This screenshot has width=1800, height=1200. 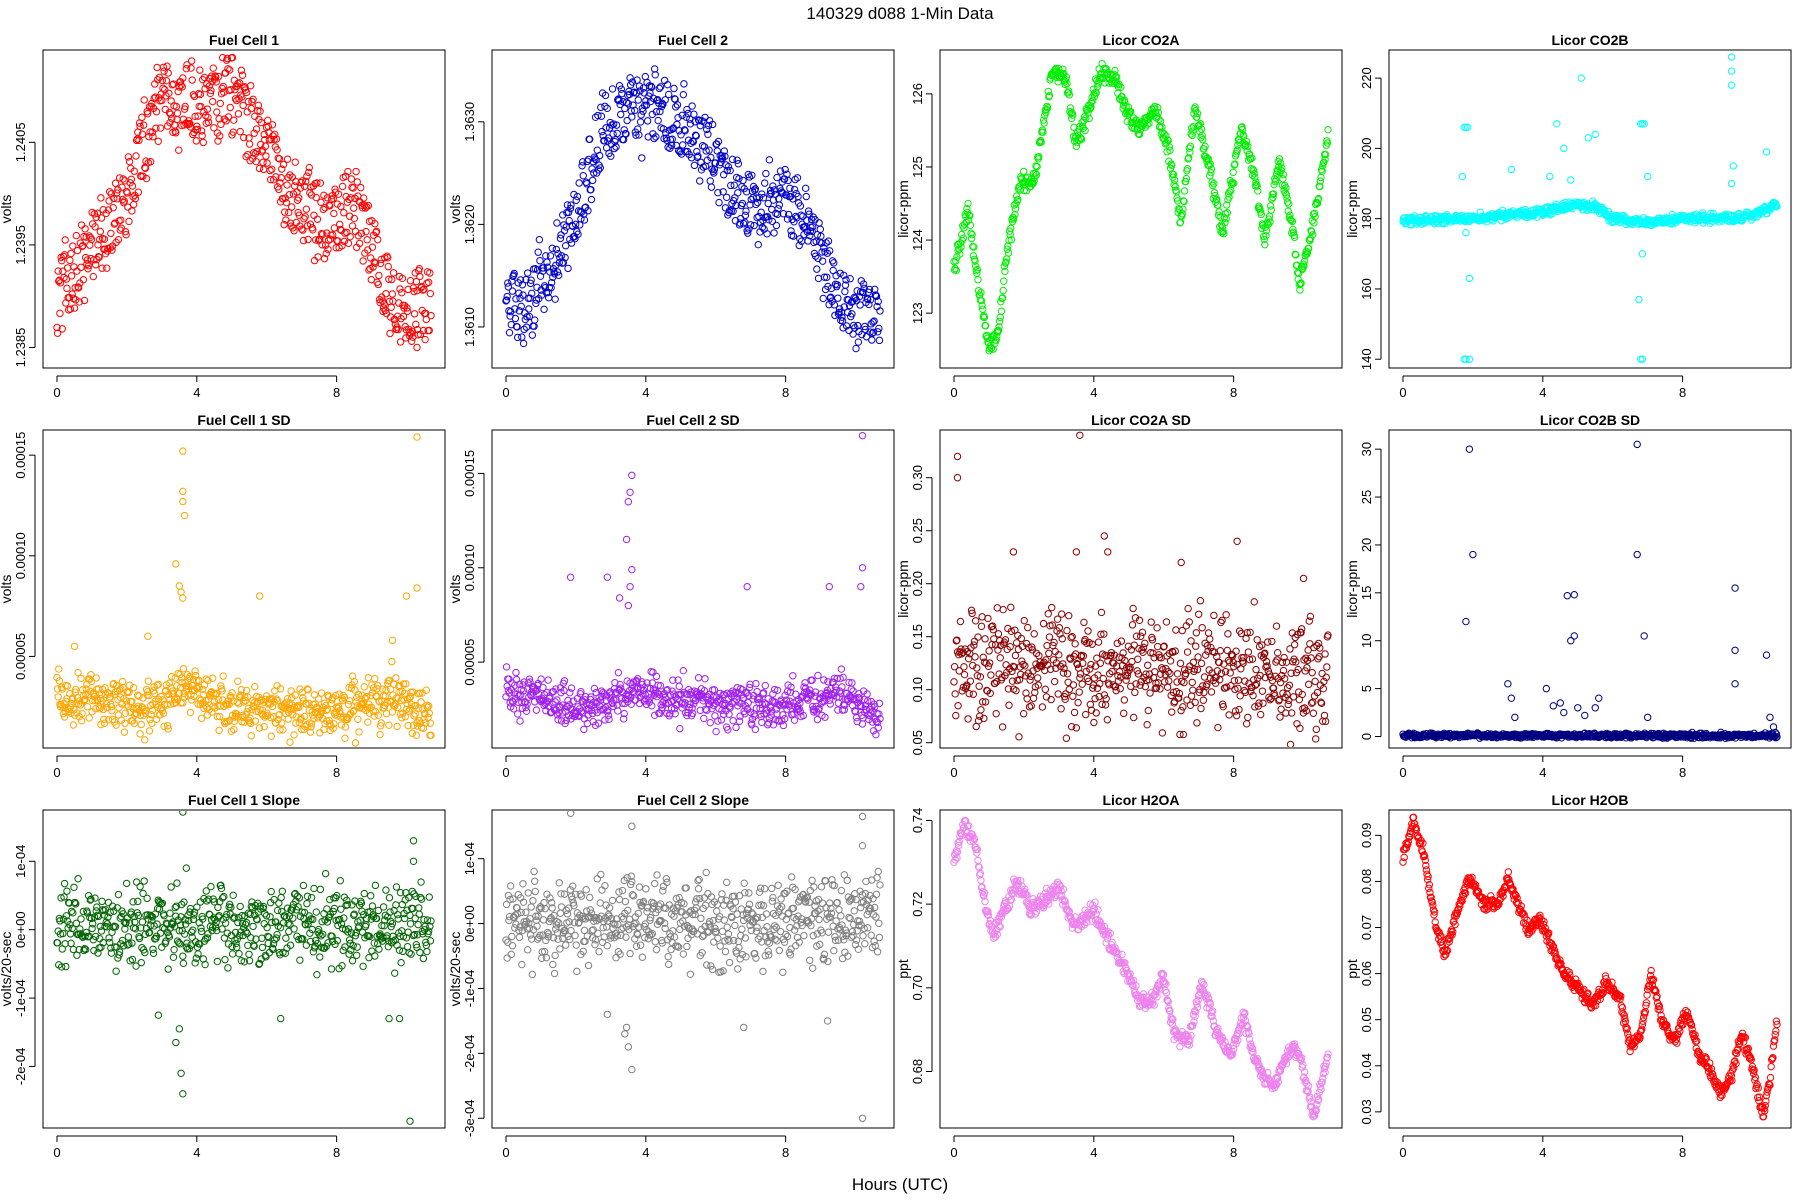 I want to click on y-tick-label: 25, so click(x=1366, y=497).